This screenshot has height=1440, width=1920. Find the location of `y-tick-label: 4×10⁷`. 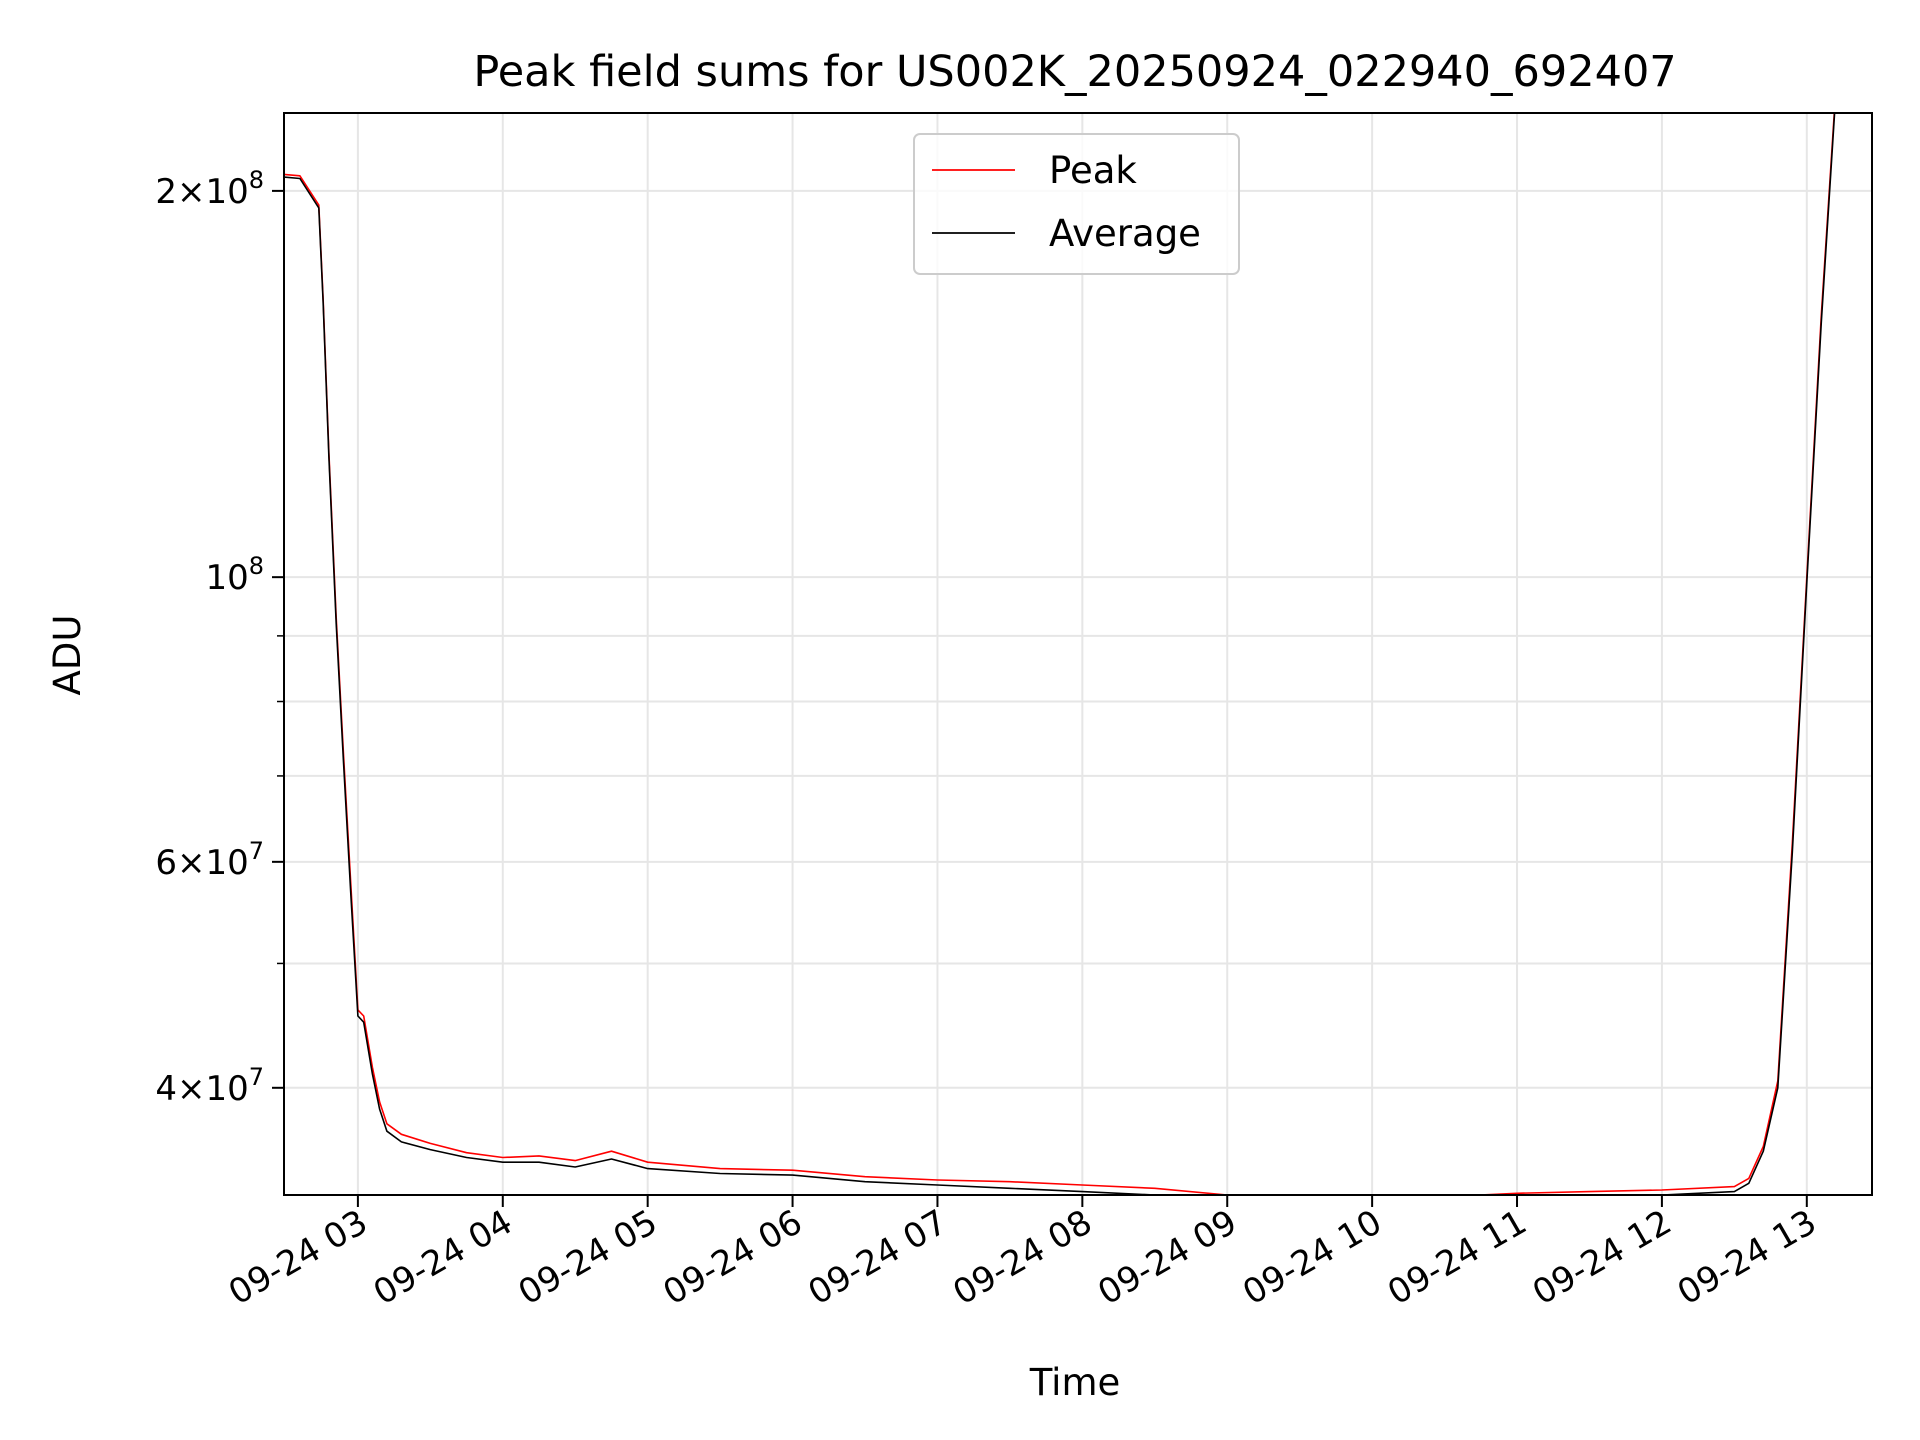

y-tick-label: 4×10⁷ is located at coordinates (209, 1086).